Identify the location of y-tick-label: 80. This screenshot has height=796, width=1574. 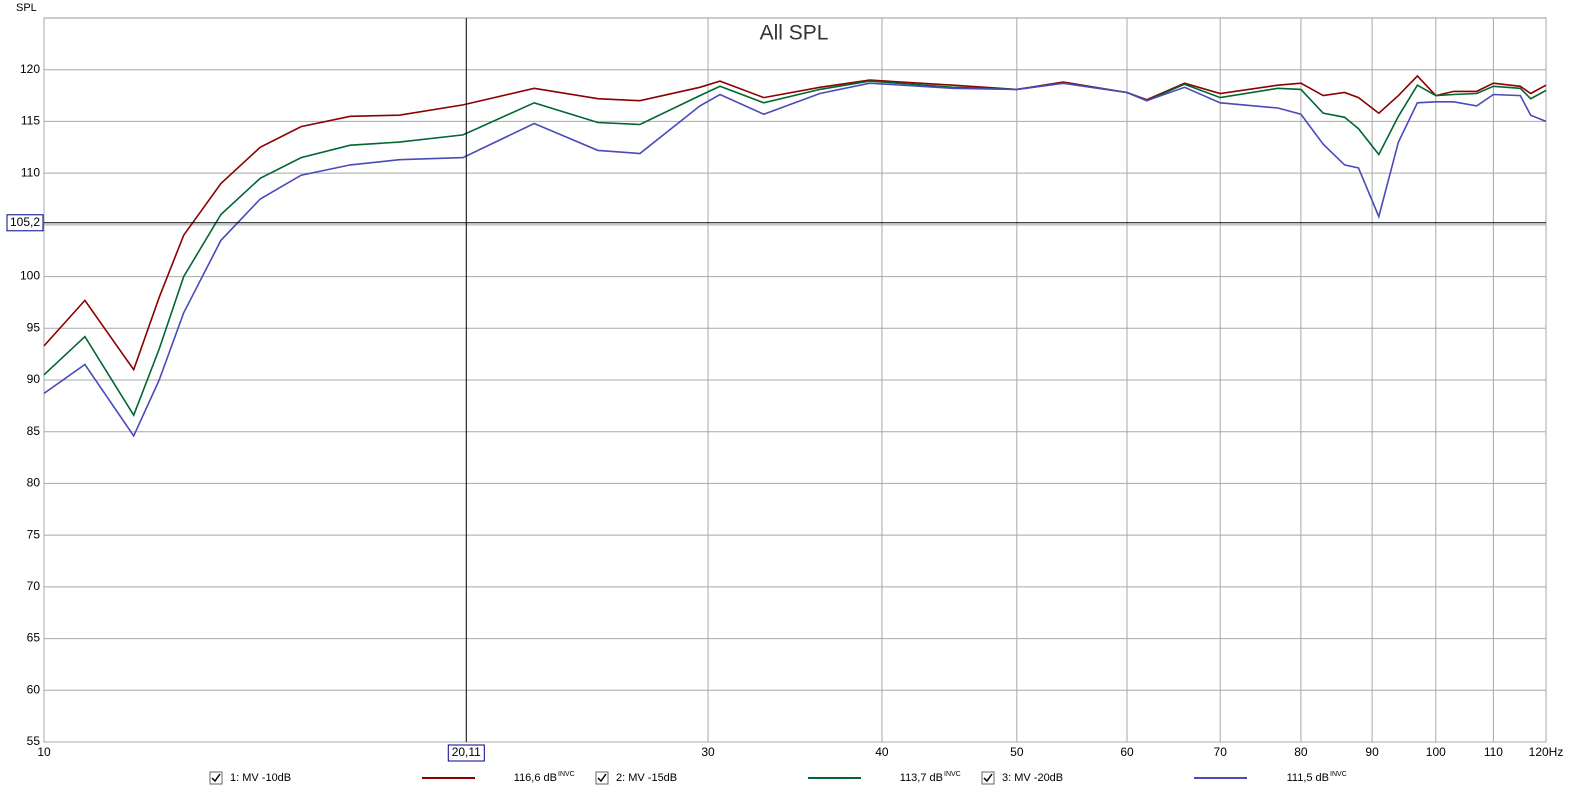
(34, 483).